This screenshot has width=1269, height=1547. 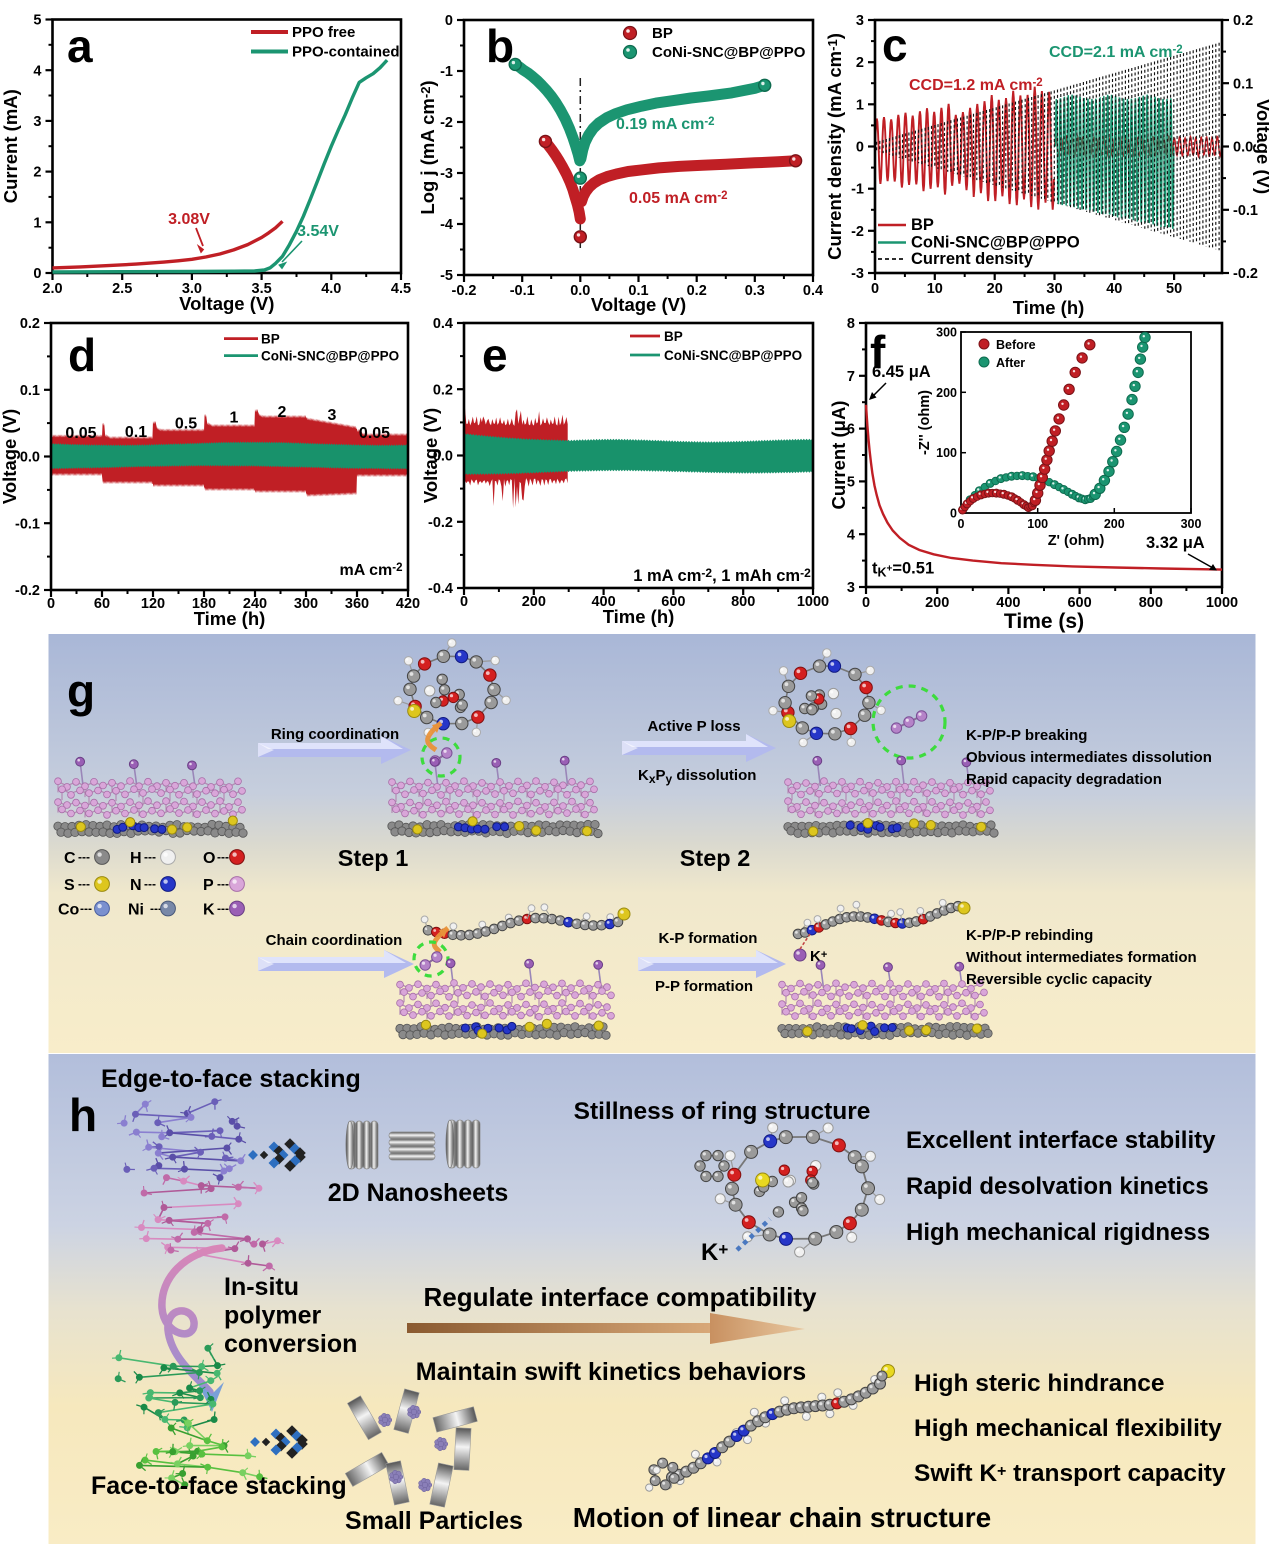 I want to click on svg-text: 3.54V, so click(x=318, y=231).